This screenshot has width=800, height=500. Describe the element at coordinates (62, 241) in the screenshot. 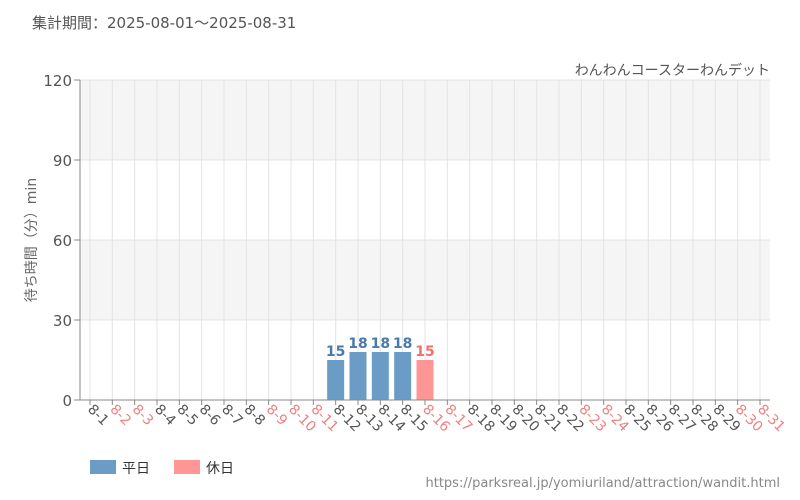

I see `y-tick-label: 60` at that location.